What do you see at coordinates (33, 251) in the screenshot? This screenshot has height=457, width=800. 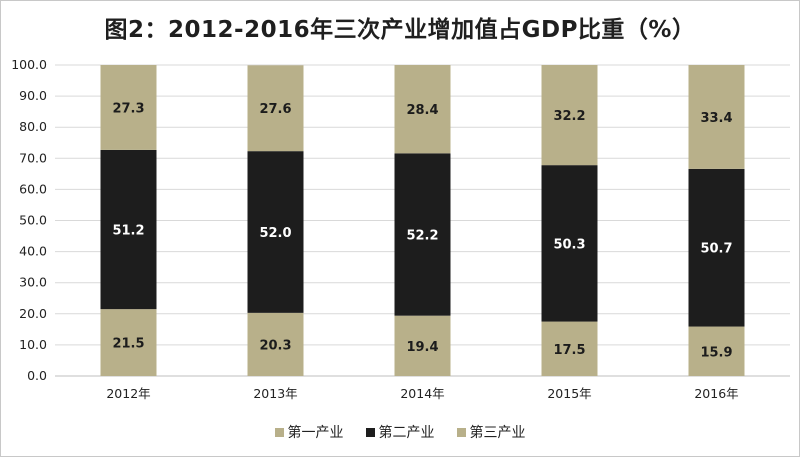 I see `y-tick-label: 40.0` at bounding box center [33, 251].